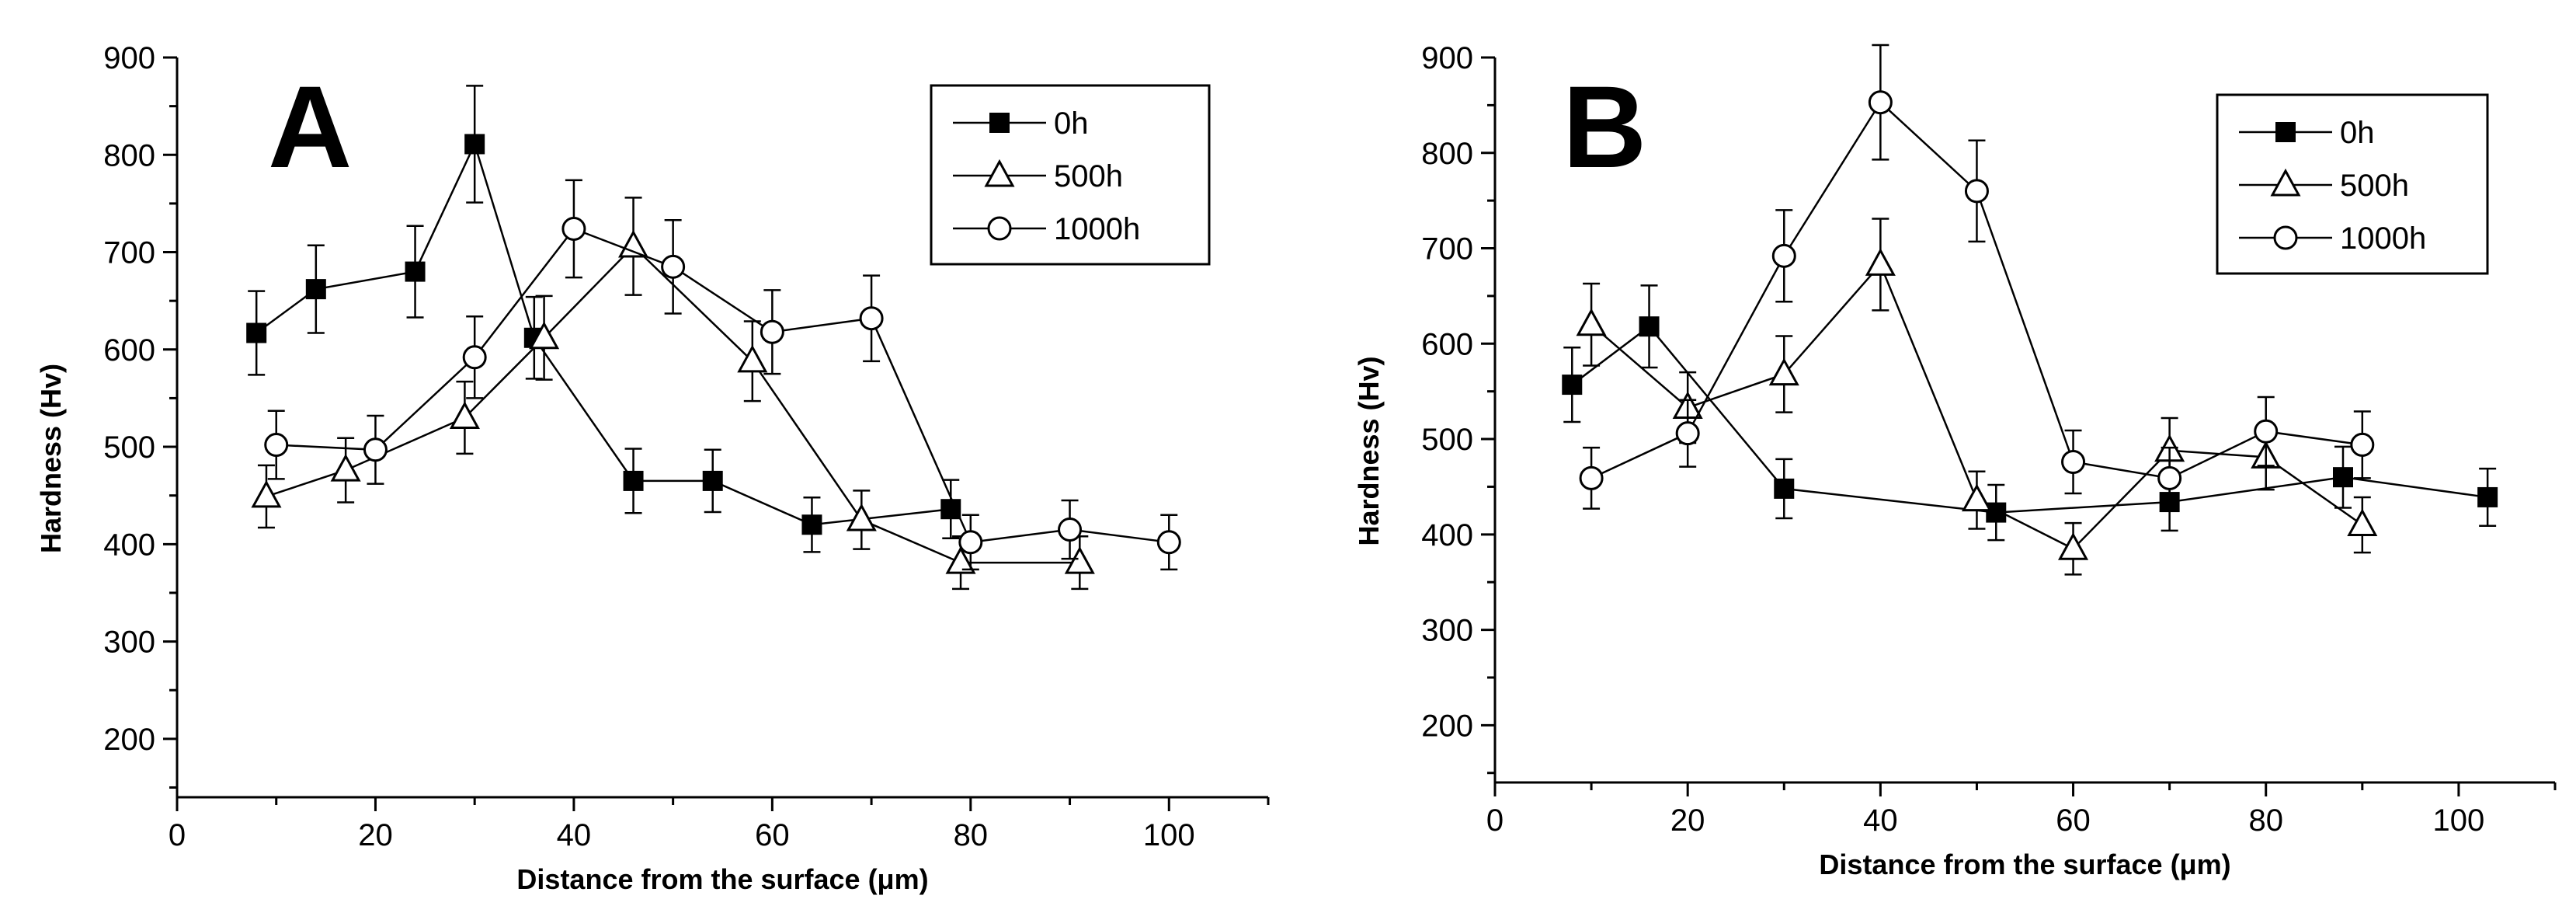  I want to click on panel-letter: B, so click(1604, 126).